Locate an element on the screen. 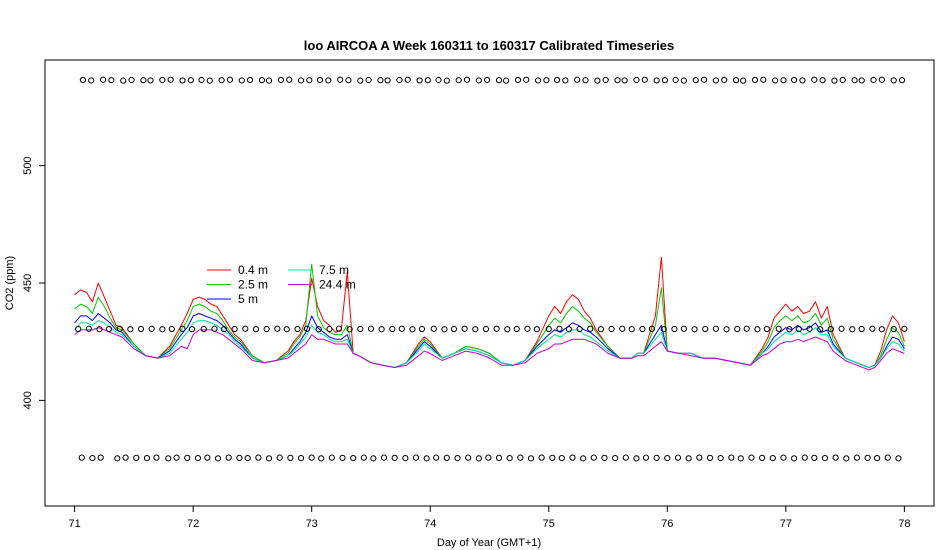 This screenshot has width=950, height=550. y-axis: 400 450 500 is located at coordinates (33, 283).